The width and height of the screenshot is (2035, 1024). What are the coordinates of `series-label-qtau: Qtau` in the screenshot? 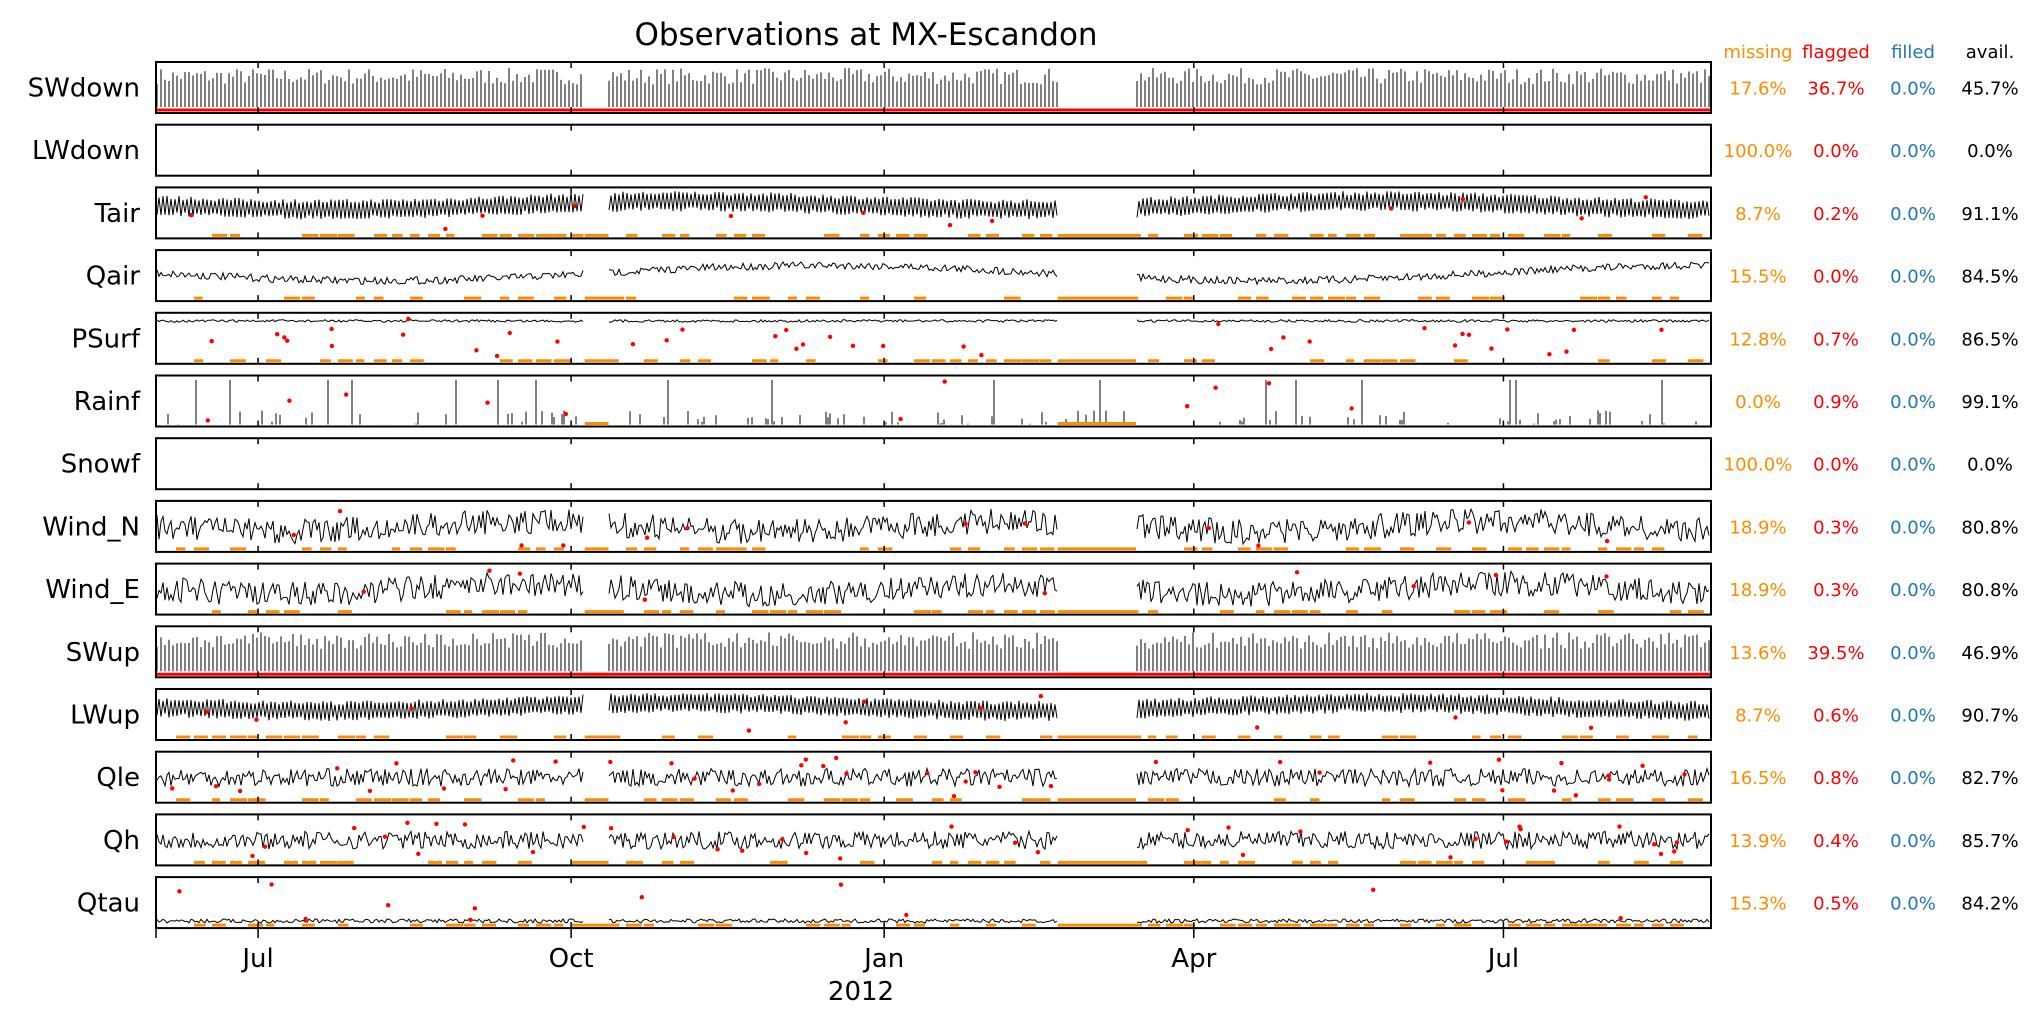 It's located at (108, 904).